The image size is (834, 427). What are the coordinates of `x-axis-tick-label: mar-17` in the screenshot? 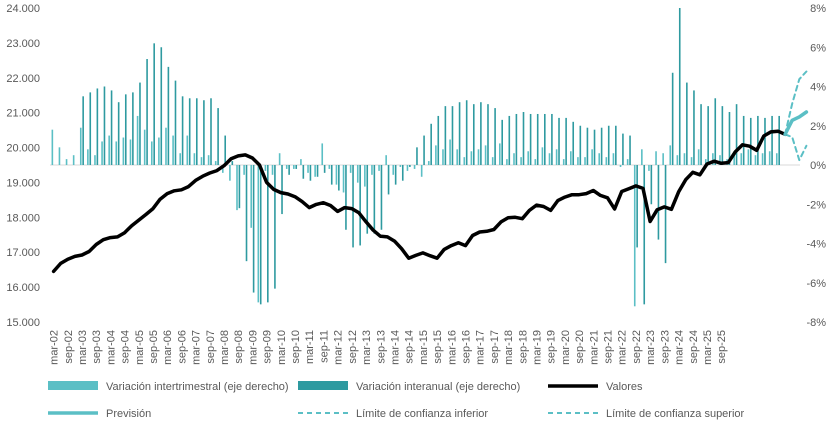 It's located at (481, 347).